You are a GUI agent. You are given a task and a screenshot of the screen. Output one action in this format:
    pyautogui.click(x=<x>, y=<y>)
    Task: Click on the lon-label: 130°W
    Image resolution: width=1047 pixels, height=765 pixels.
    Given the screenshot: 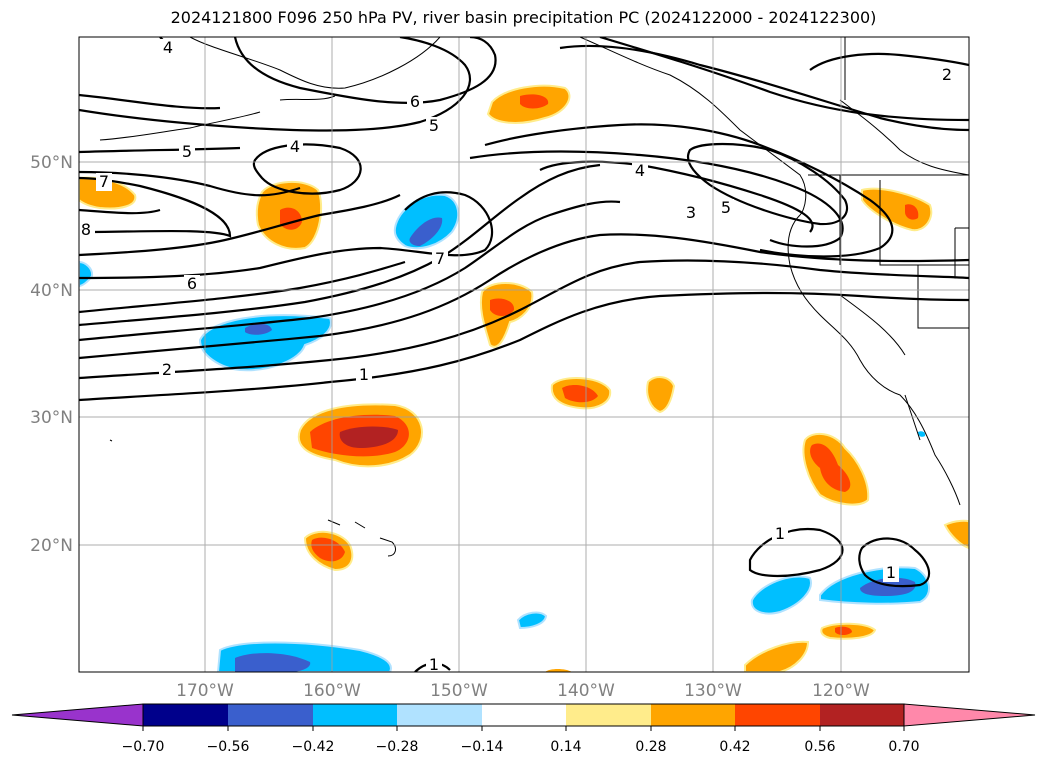 What is the action you would take?
    pyautogui.click(x=713, y=691)
    